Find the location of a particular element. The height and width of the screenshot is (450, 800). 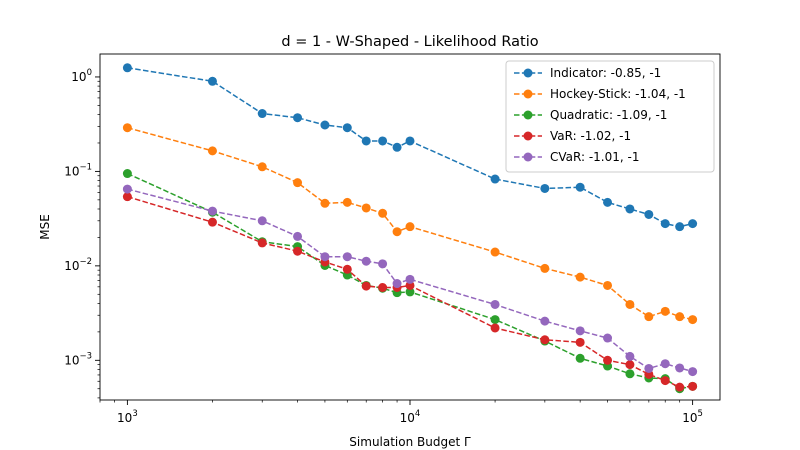

x-axis: 10³ 10⁴ 10⁵ is located at coordinates (401, 412).